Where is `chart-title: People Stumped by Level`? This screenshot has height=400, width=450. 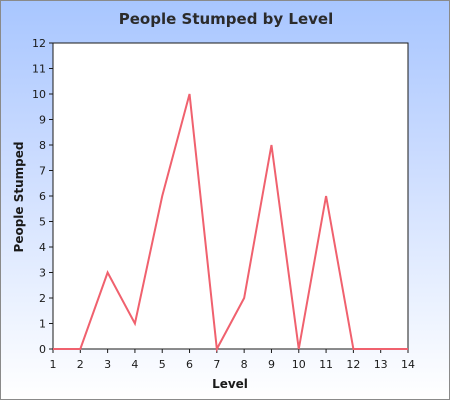 chart-title: People Stumped by Level is located at coordinates (226, 19).